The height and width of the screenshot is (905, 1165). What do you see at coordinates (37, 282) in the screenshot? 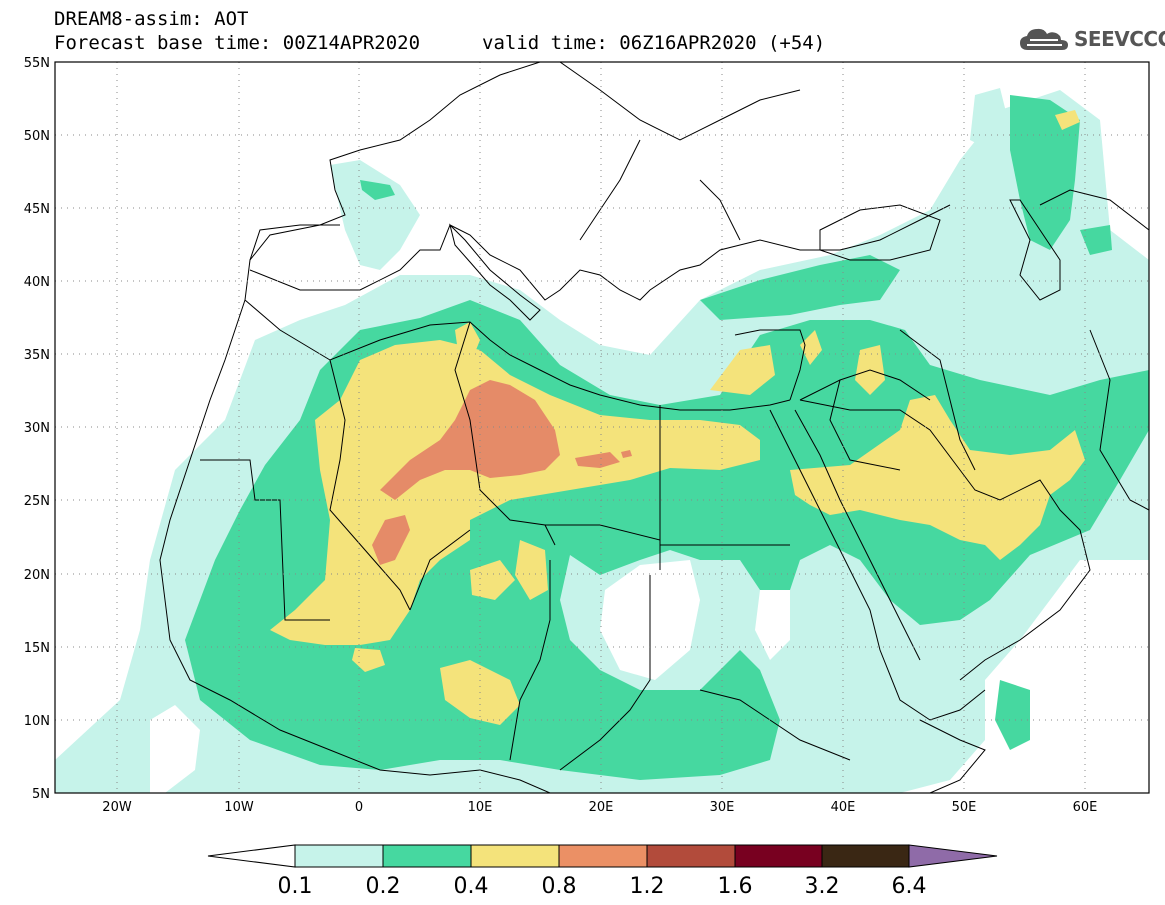
I see `lat-label: 40N` at bounding box center [37, 282].